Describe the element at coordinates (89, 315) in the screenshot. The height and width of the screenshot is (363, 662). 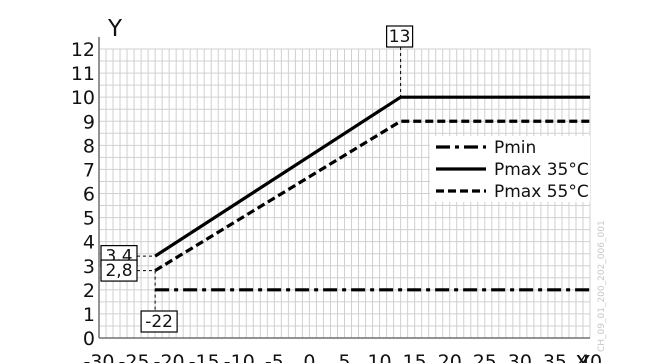
I see `y-tick-label: 1` at that location.